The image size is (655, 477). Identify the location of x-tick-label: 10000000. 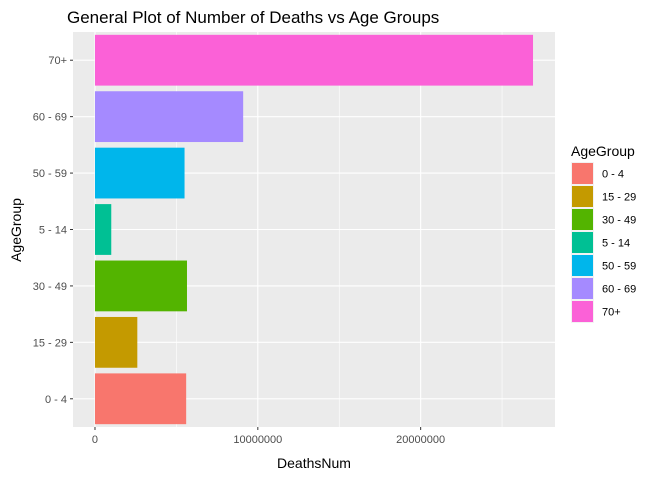
(257, 440).